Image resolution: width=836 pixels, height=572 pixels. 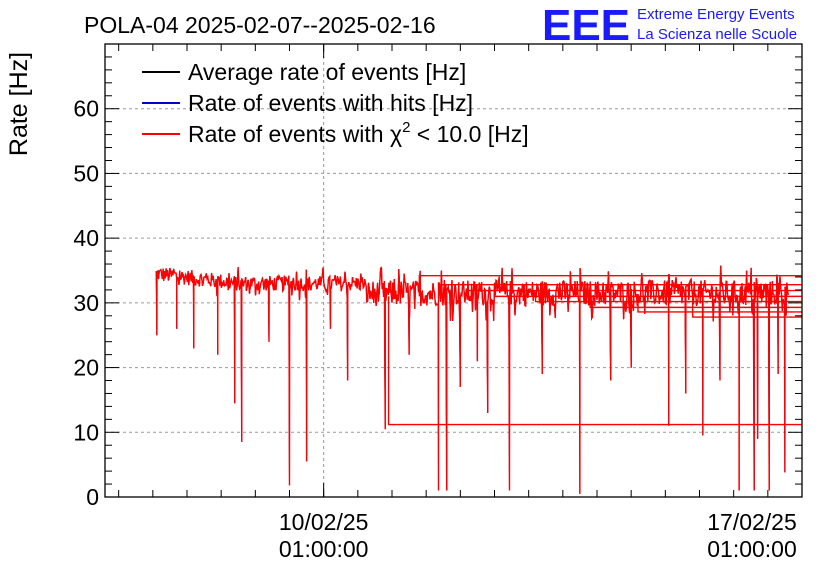 What do you see at coordinates (330, 103) in the screenshot?
I see `legend-label-hits: Rate of events with hits [Hz]` at bounding box center [330, 103].